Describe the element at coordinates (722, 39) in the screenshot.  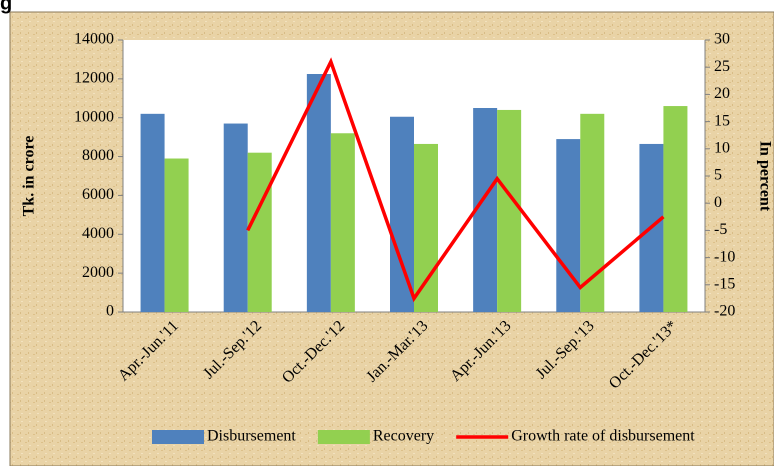
I see `y2-tick-label: 30` at that location.